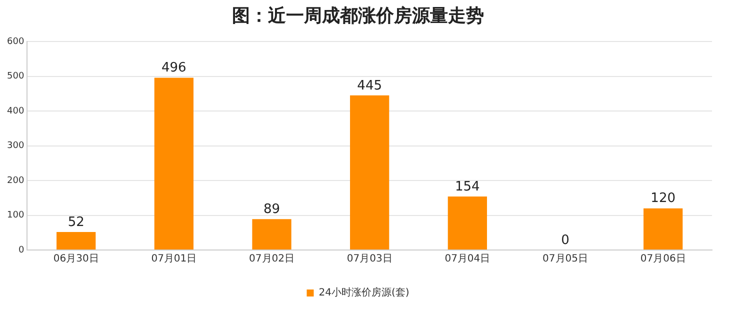  Describe the element at coordinates (565, 259) in the screenshot. I see `x-tick-label: 07月05日` at that location.